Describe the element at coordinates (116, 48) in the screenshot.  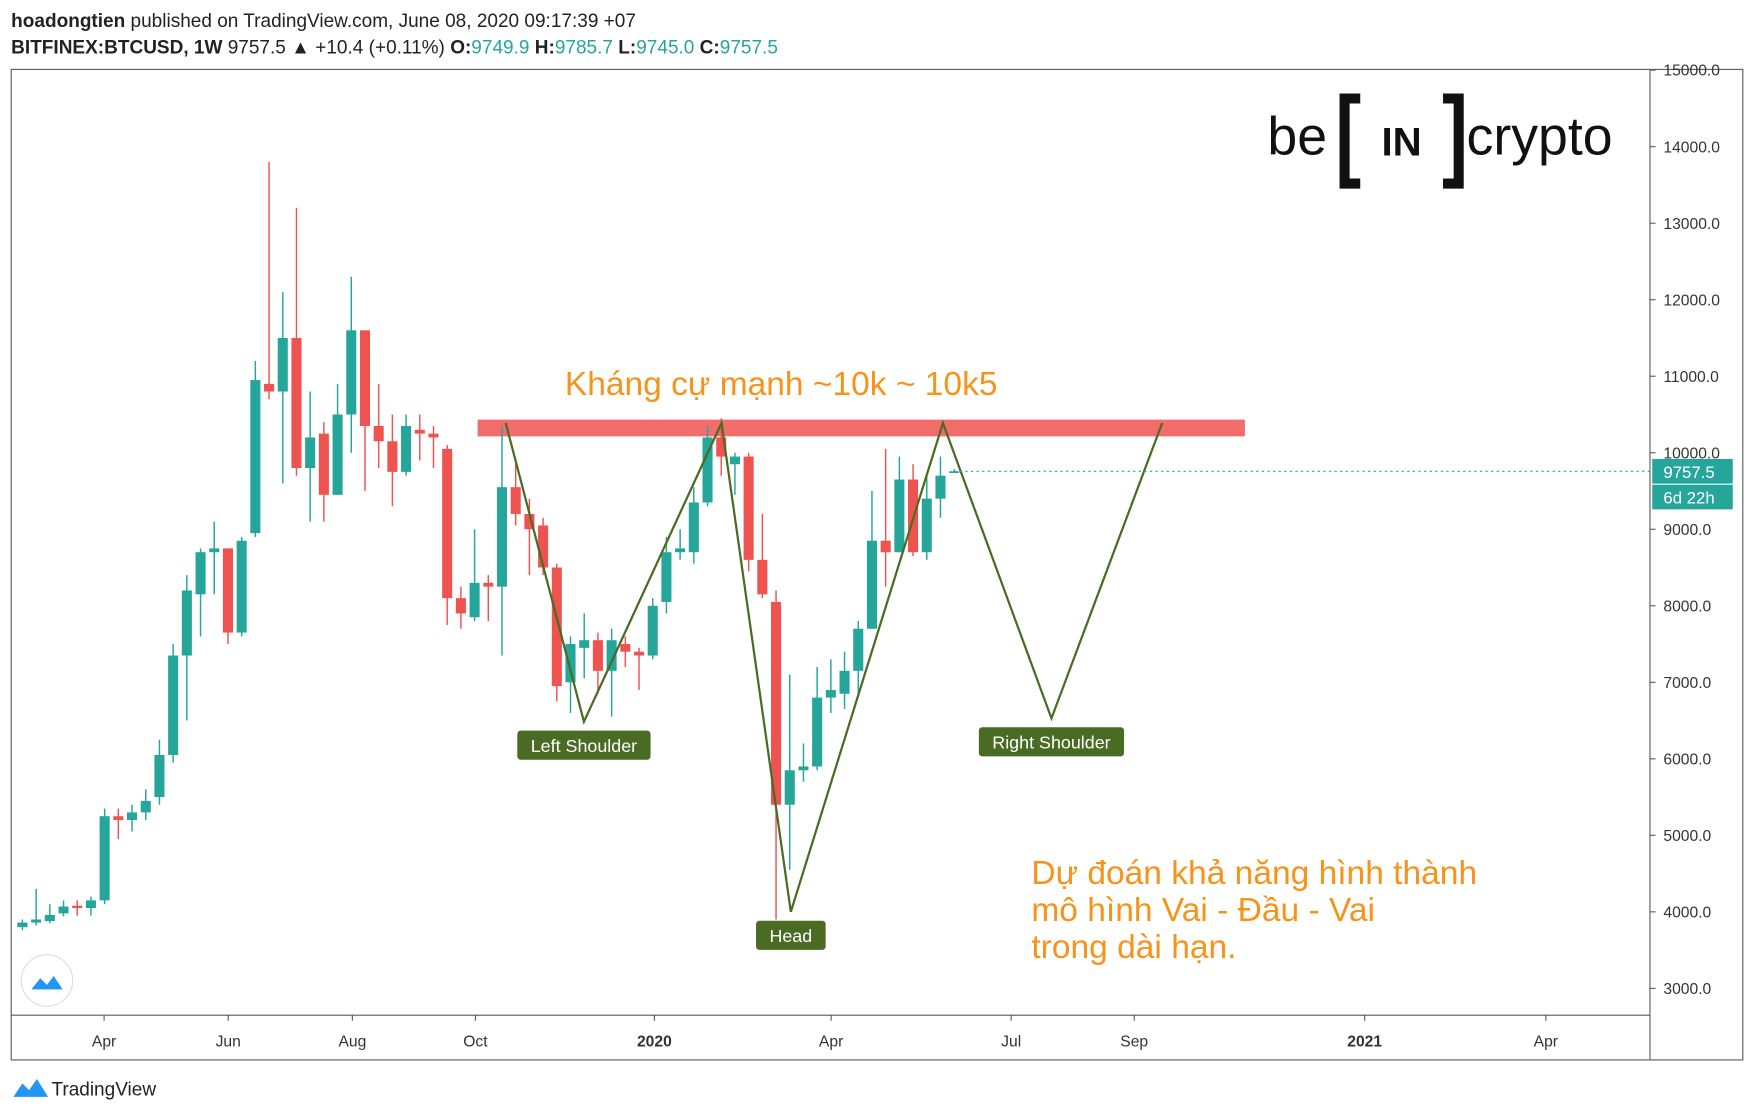
I see `symbol: BITFINEX:BTCUSD, 1W` at that location.